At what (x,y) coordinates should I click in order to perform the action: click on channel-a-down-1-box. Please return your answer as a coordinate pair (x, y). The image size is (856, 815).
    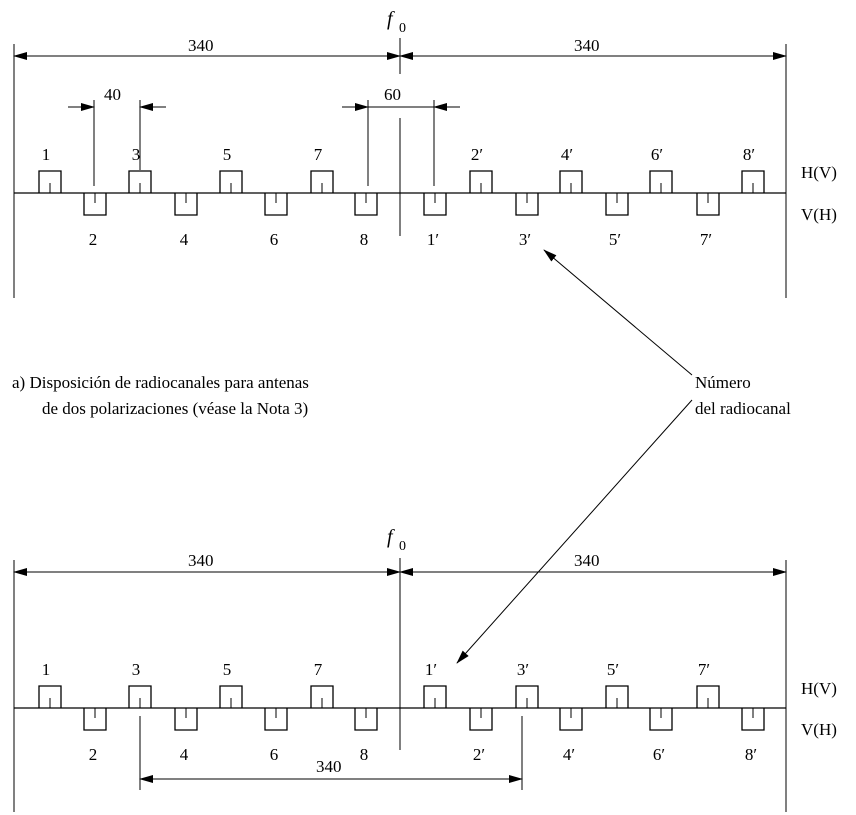
    Looking at the image, I should click on (186, 204).